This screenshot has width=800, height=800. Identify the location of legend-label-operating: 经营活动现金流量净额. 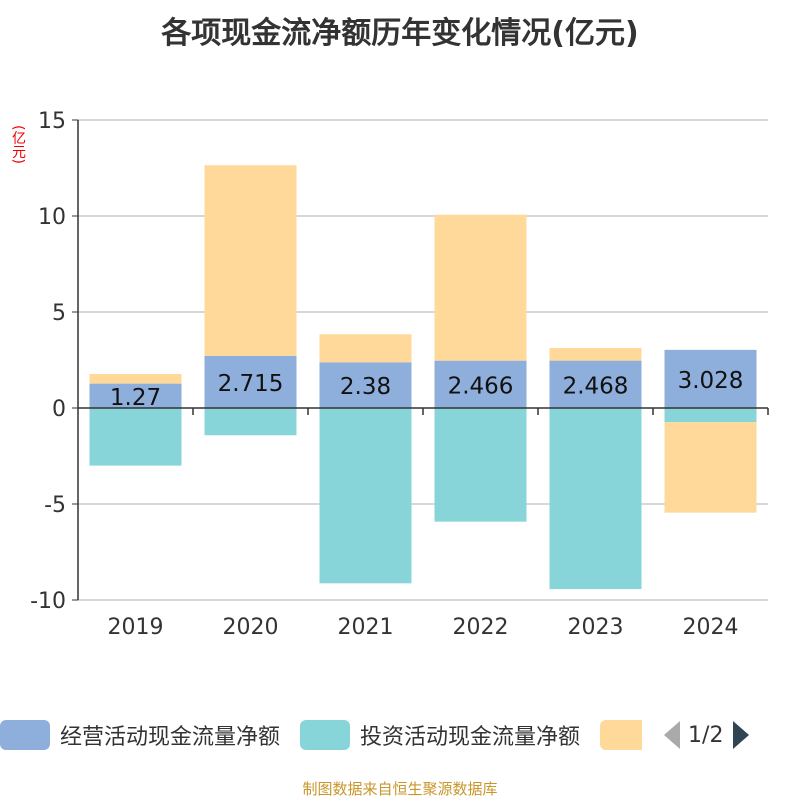
(170, 737).